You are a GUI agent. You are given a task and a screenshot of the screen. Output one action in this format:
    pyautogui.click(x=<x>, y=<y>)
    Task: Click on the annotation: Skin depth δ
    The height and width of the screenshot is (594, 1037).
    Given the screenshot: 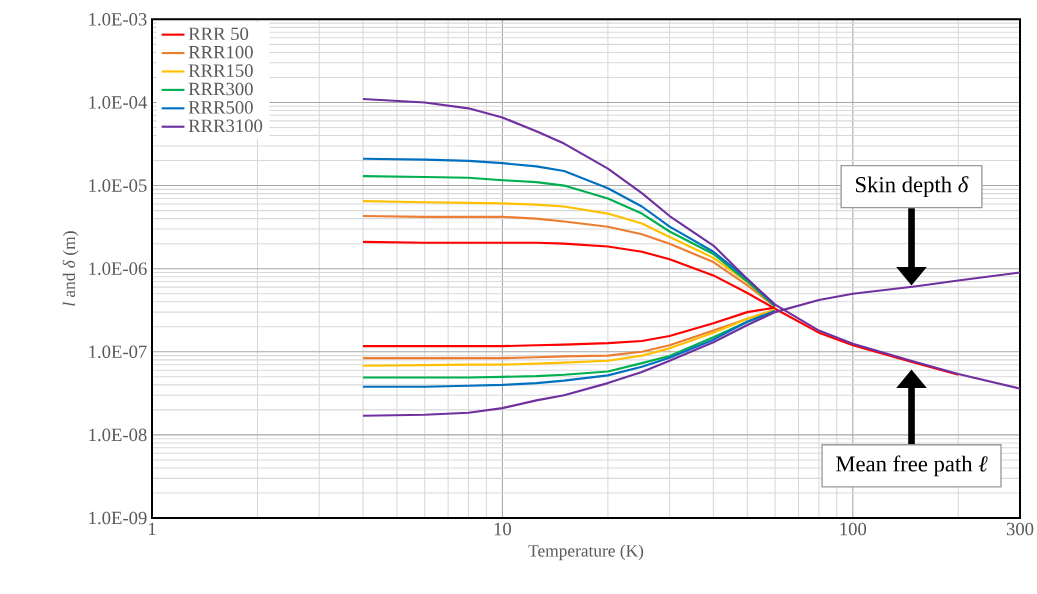 What is the action you would take?
    pyautogui.click(x=912, y=186)
    